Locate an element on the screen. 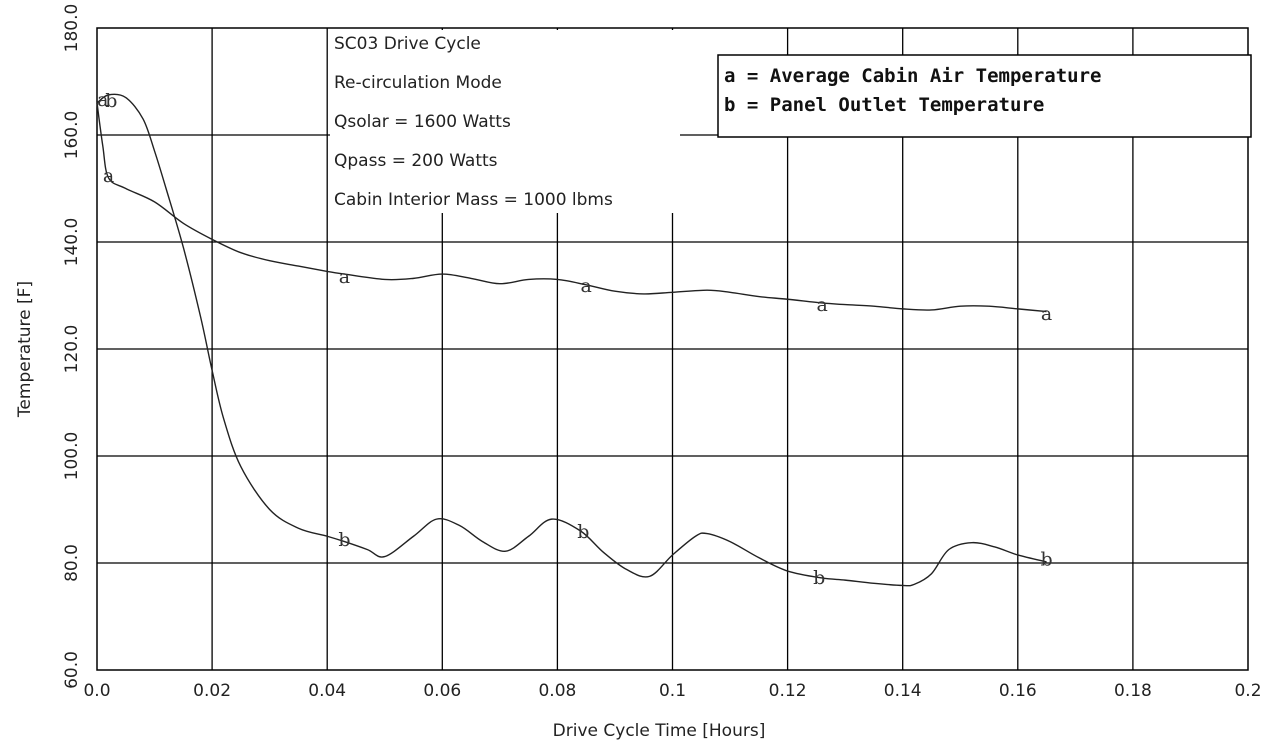 Image resolution: width=1275 pixels, height=742 pixels. y-axis-title: Temperature [F] is located at coordinates (25, 349).